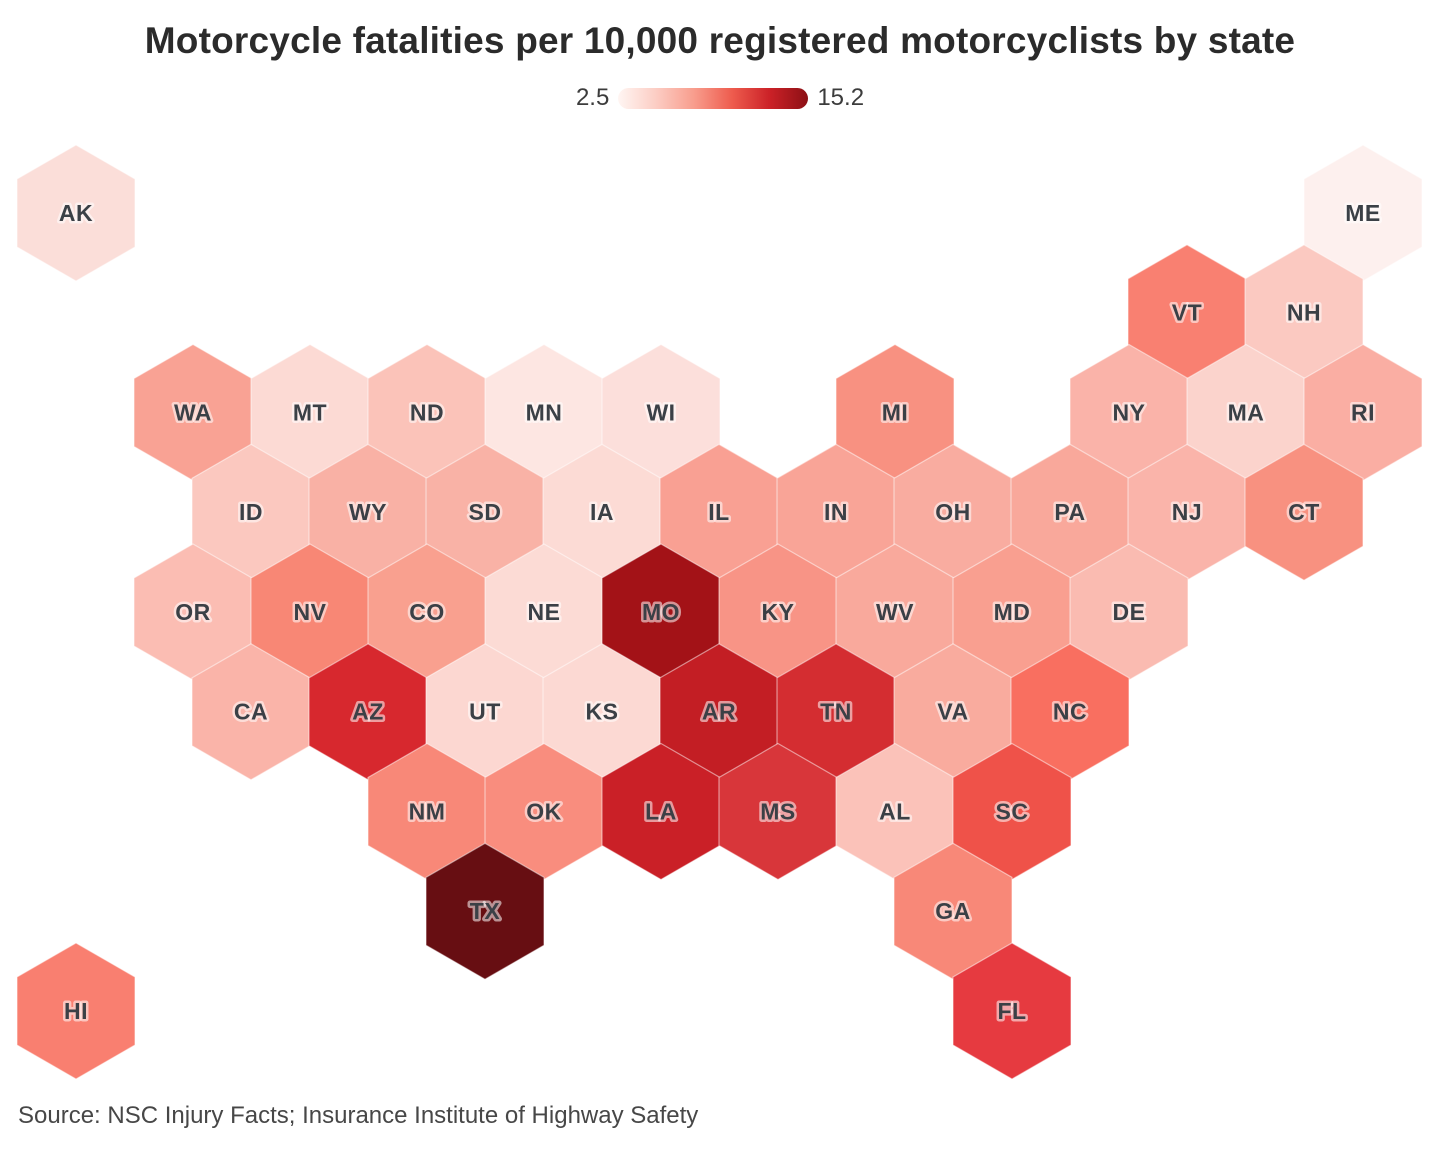 Image resolution: width=1440 pixels, height=1152 pixels. Describe the element at coordinates (713, 98) in the screenshot. I see `legend-gradient-bar` at that location.